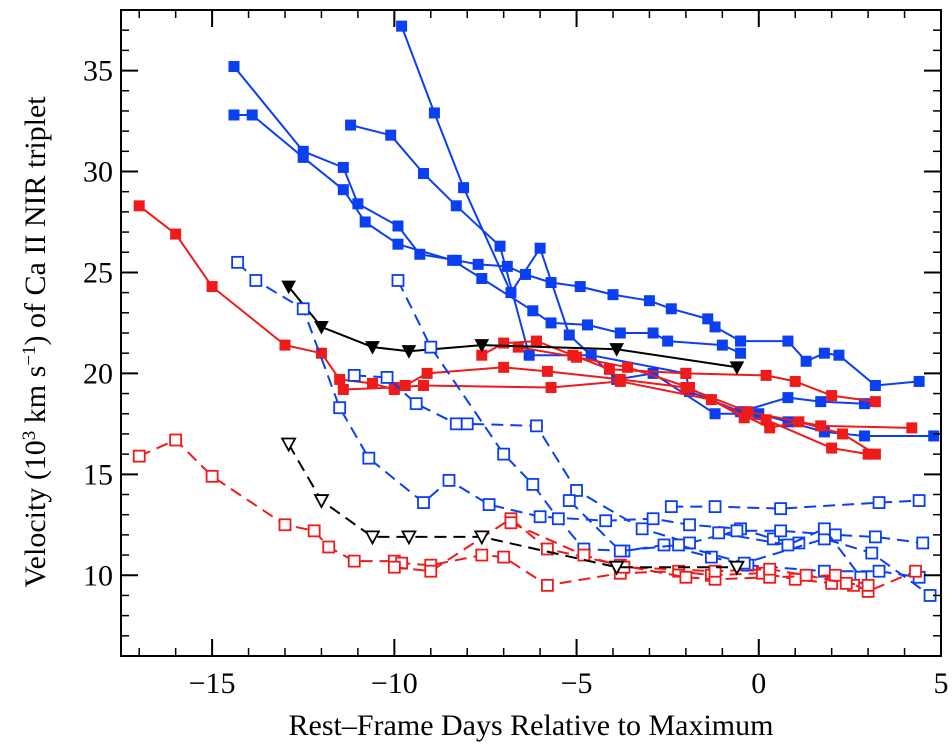 This screenshot has height=746, width=952. What do you see at coordinates (98, 474) in the screenshot?
I see `y-tick-label: 15` at bounding box center [98, 474].